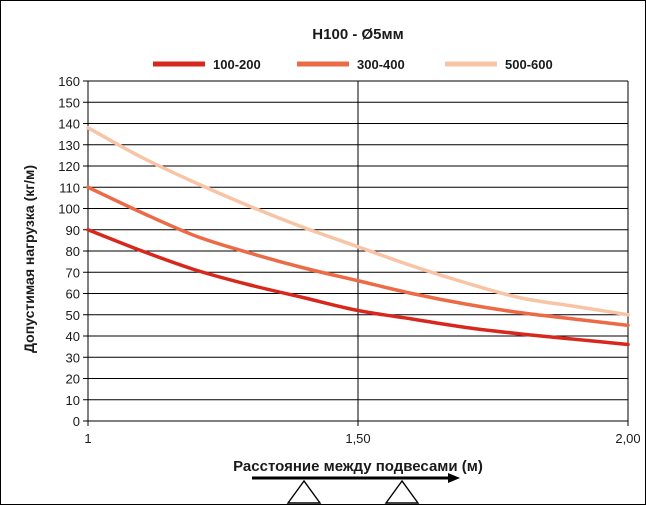  What do you see at coordinates (69, 124) in the screenshot?
I see `y-tick-label: 140` at bounding box center [69, 124].